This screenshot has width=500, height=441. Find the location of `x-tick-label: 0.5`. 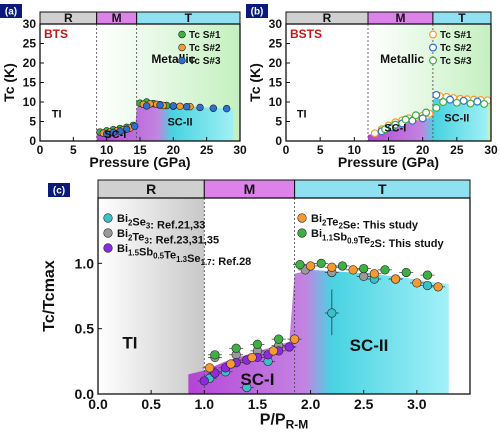

x-tick-label: 0.5 is located at coordinates (151, 404).